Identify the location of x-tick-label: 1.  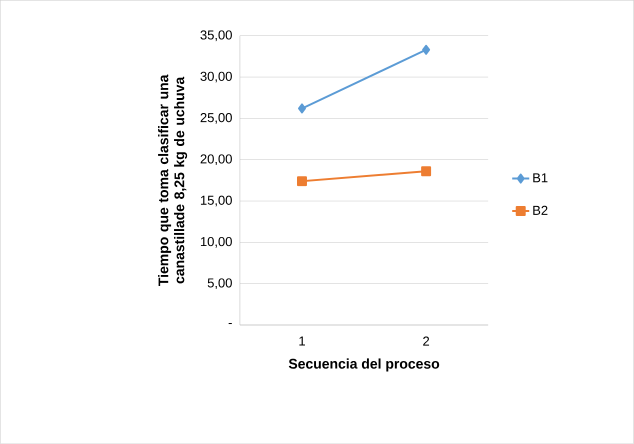
(302, 341).